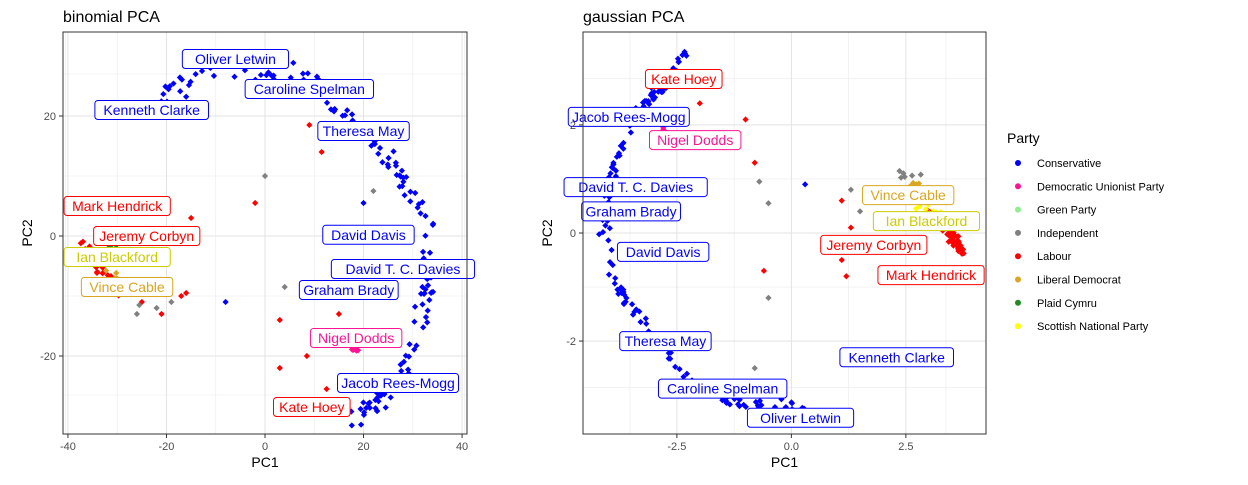 The width and height of the screenshot is (1248, 485). Describe the element at coordinates (68, 447) in the screenshot. I see `x-tick-label: -40` at that location.